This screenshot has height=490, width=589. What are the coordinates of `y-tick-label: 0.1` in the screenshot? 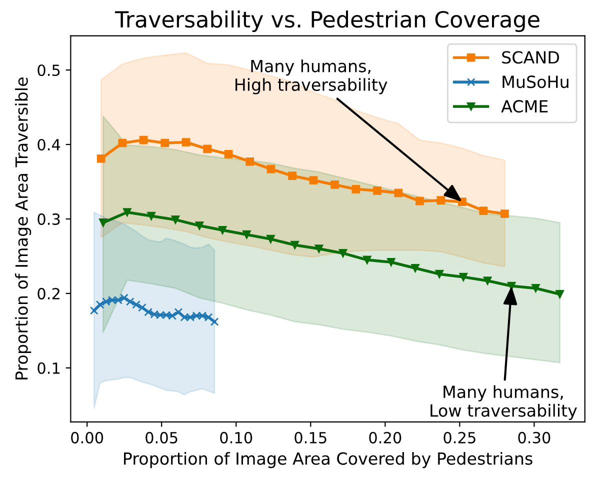 It's located at (49, 368).